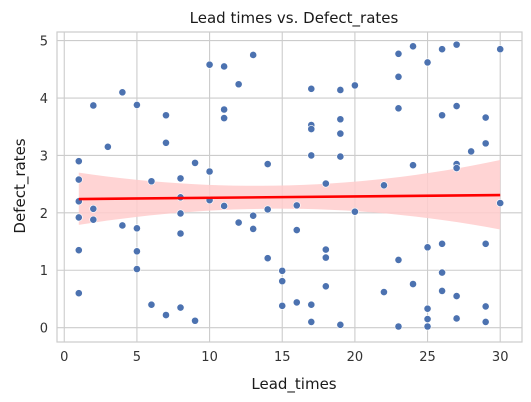  I want to click on y-tick-label: 1, so click(44, 271).